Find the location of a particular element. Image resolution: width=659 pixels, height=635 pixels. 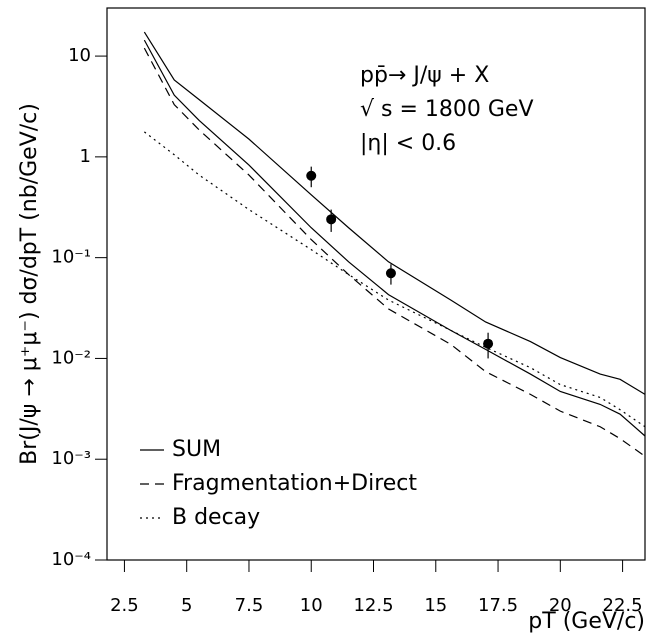

x-tick-label: 7.5 is located at coordinates (249, 605).